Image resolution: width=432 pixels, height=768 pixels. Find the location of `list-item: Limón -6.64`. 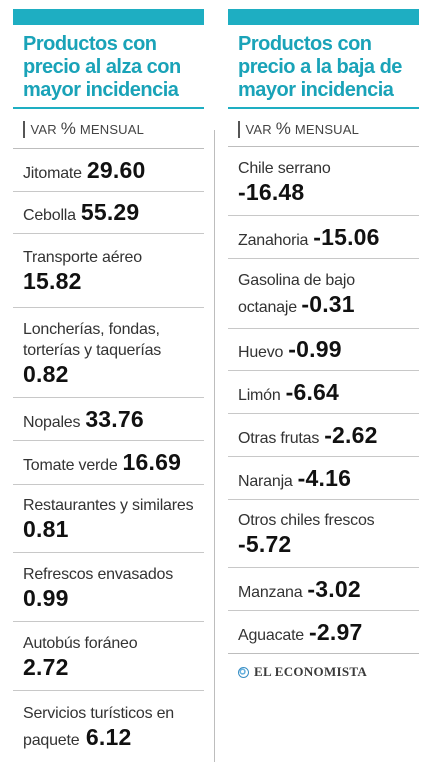

list-item: Limón -6.64 is located at coordinates (323, 391).